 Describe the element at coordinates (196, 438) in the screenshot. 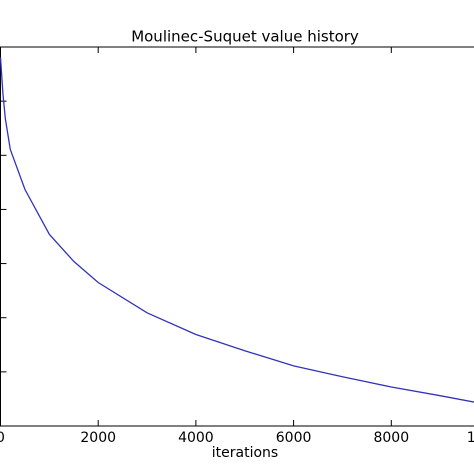

I see `x-tick-label: 4000` at that location.